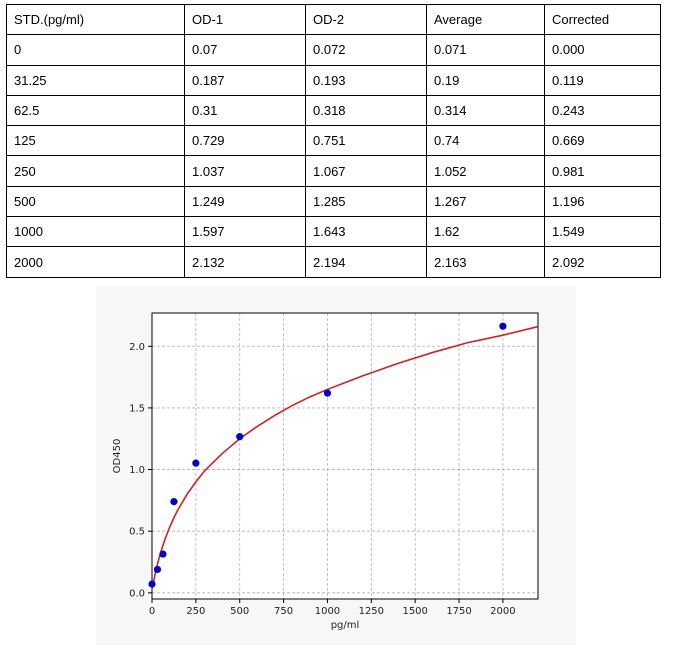 The height and width of the screenshot is (660, 690). I want to click on table-row: 1000 1.597 1.643 1.62 1.549, so click(333, 232).